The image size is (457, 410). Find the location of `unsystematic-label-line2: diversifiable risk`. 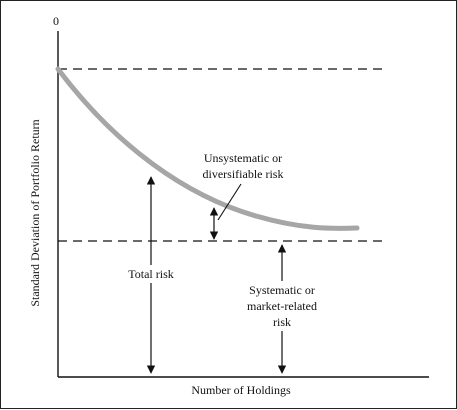

unsystematic-label-line2: diversifiable risk is located at coordinates (243, 174).